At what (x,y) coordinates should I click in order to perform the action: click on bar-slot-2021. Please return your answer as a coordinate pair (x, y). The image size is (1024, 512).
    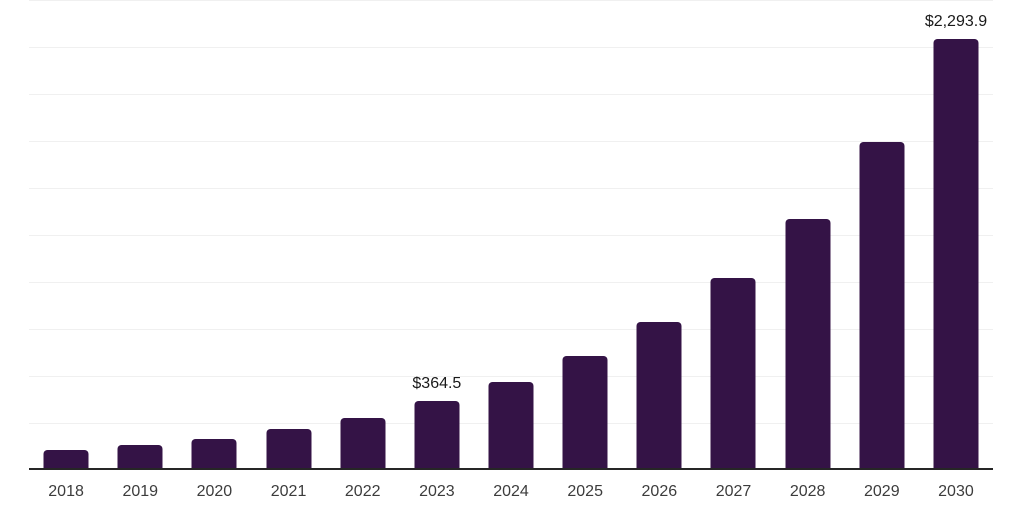
    Looking at the image, I should click on (288, 235).